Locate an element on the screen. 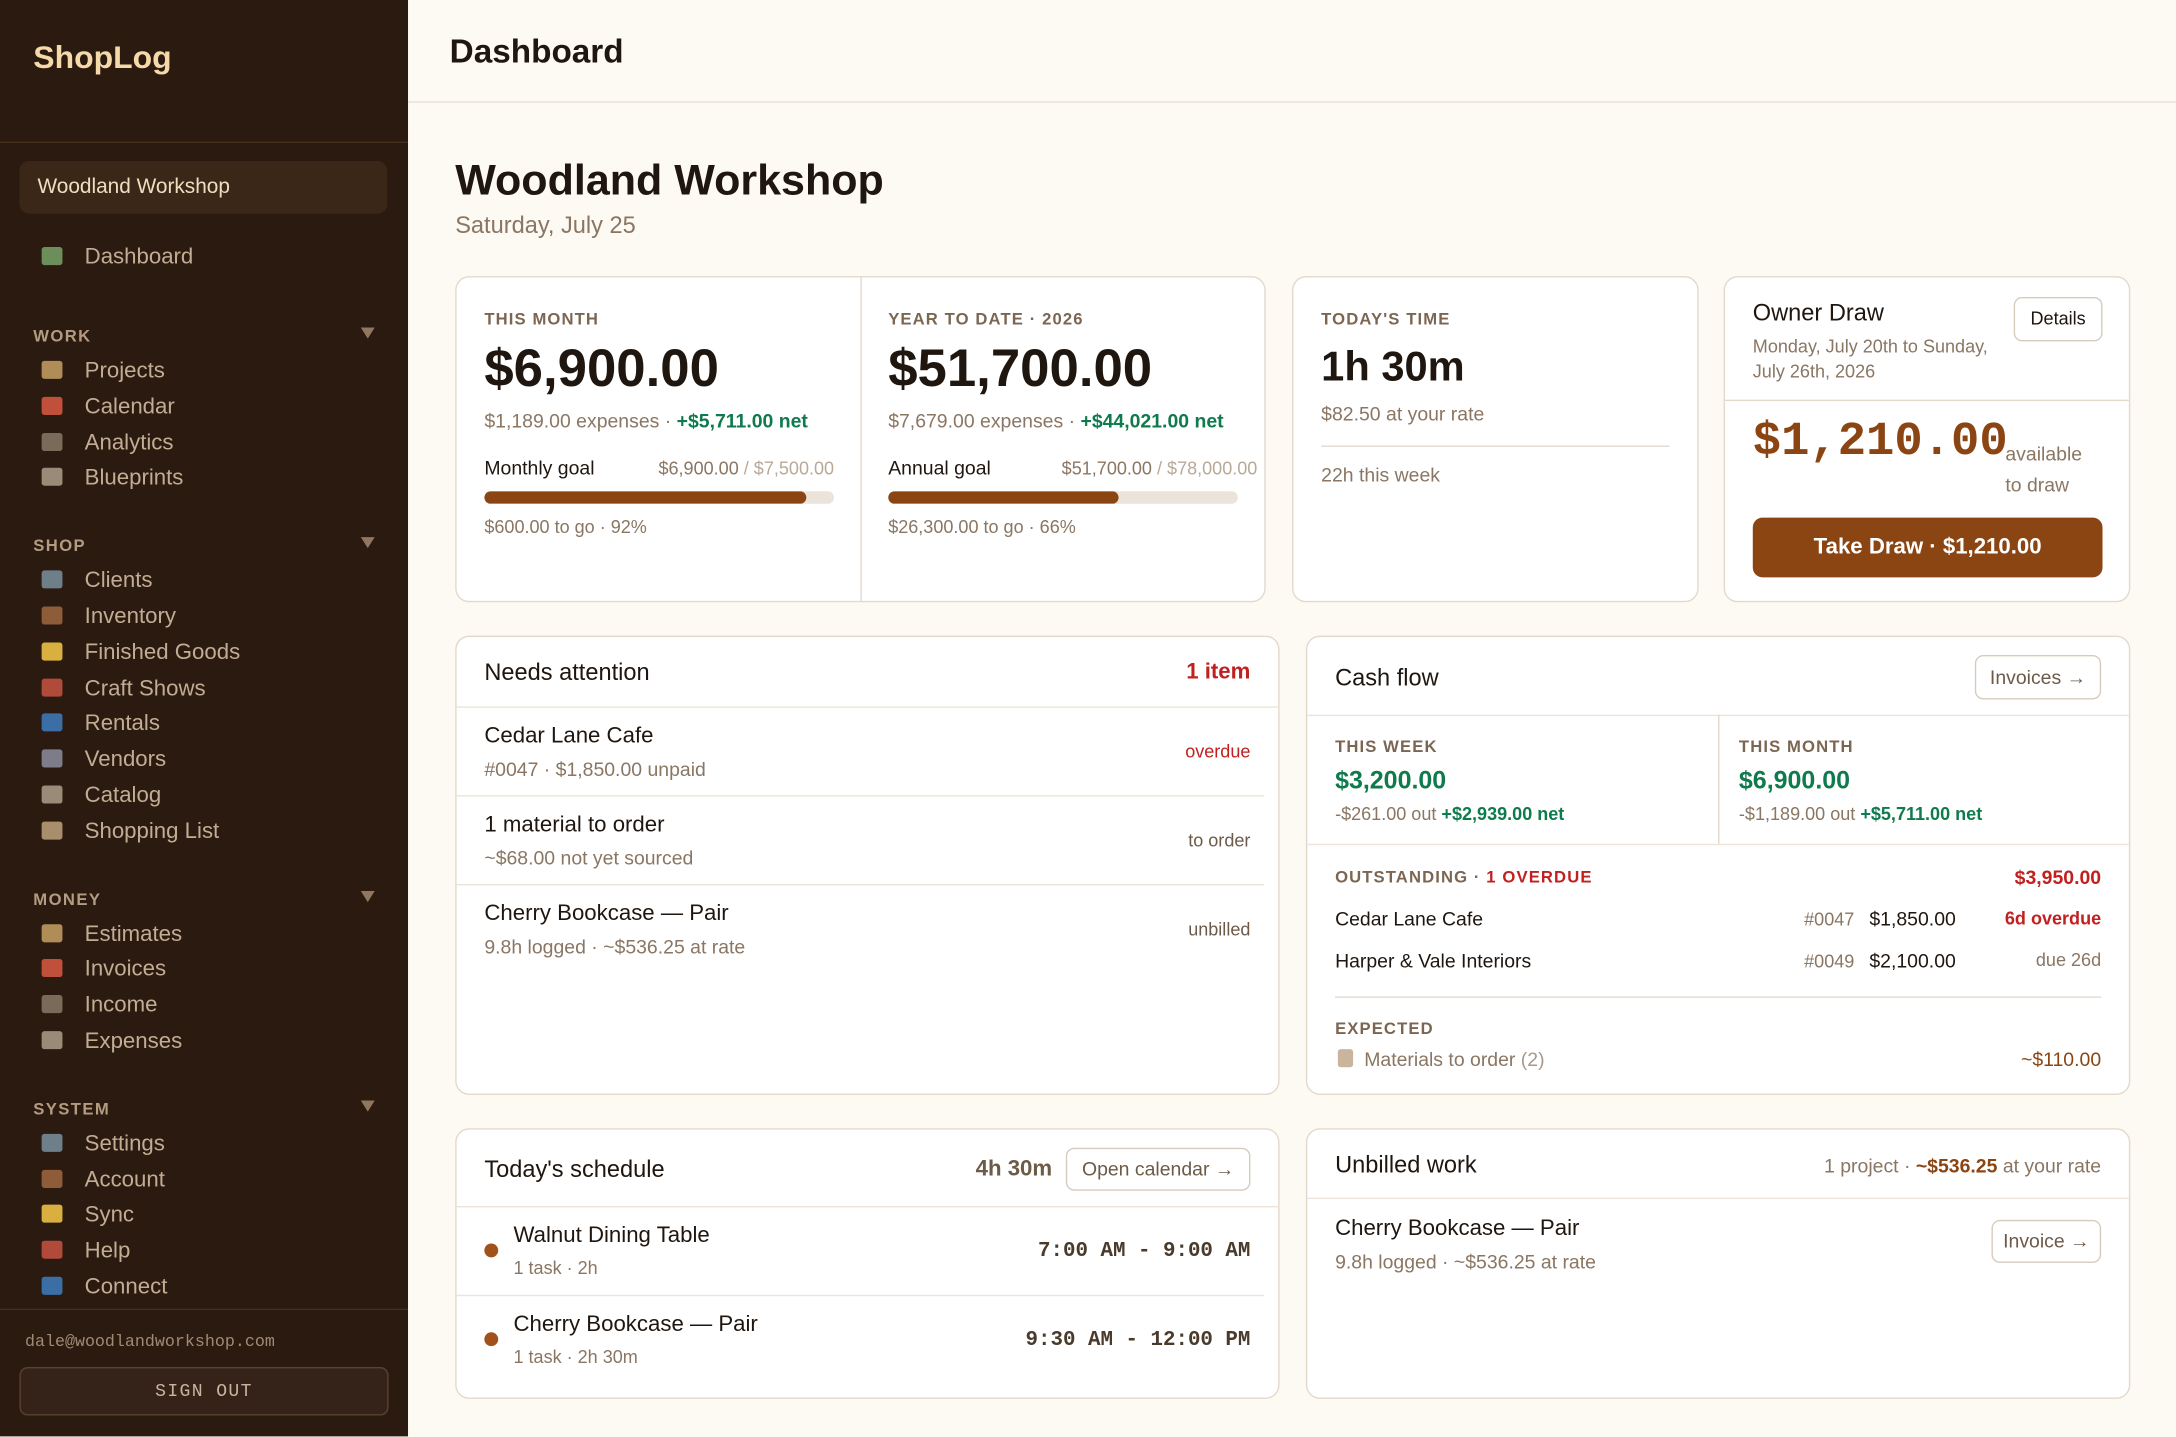  amount: $1,850.00 is located at coordinates (1912, 918).